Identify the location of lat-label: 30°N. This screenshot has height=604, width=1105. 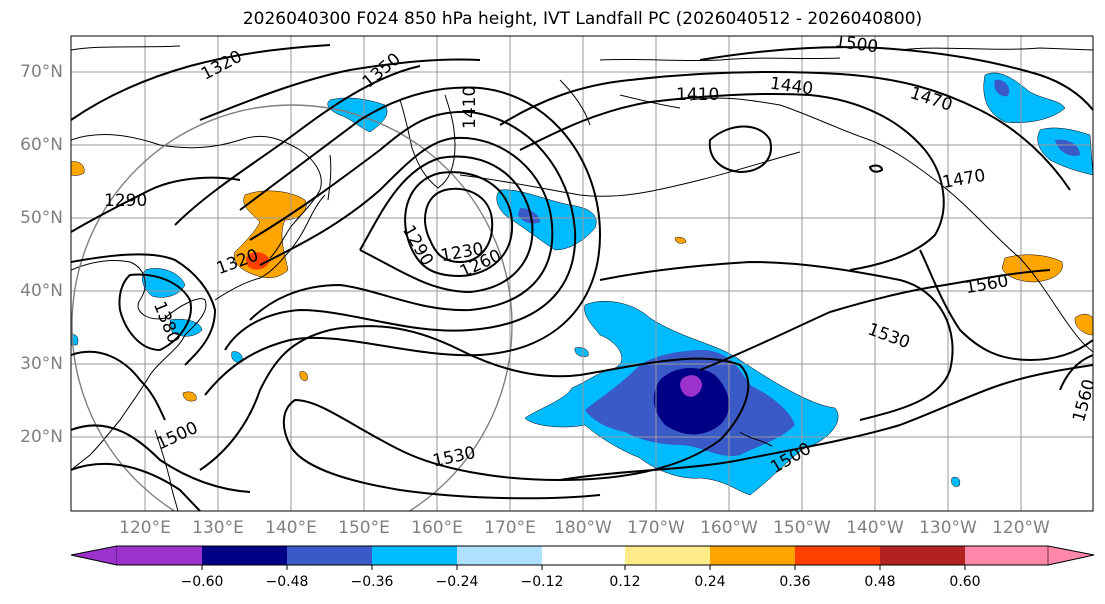
(41, 364).